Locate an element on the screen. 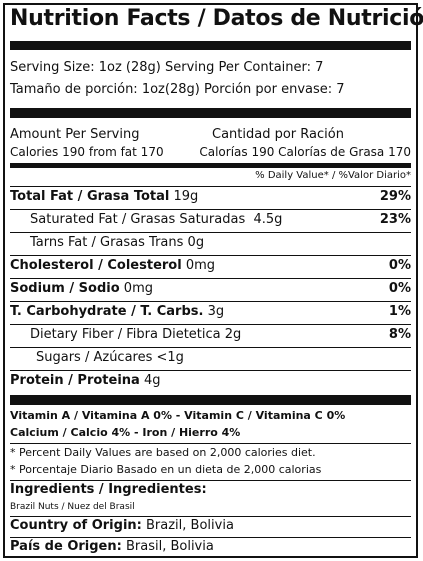 This screenshot has height=561, width=423. nutrient-name: Cholesterol / Colesterol is located at coordinates (96, 265).